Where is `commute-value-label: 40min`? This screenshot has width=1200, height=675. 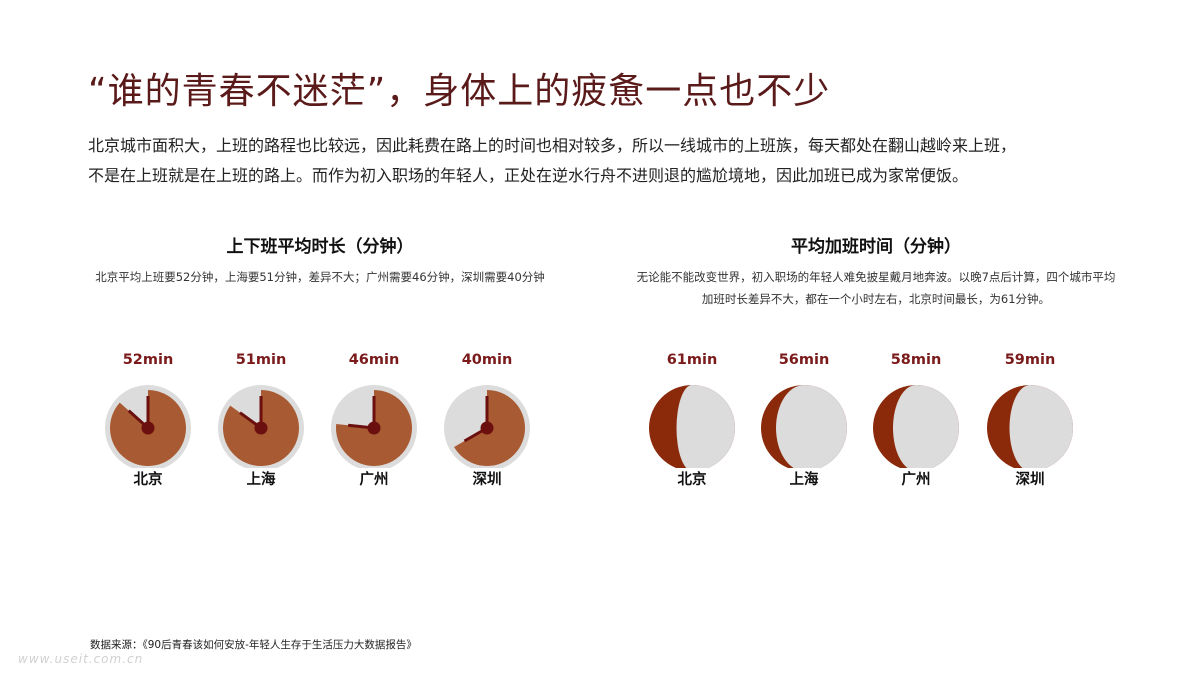 commute-value-label: 40min is located at coordinates (487, 360).